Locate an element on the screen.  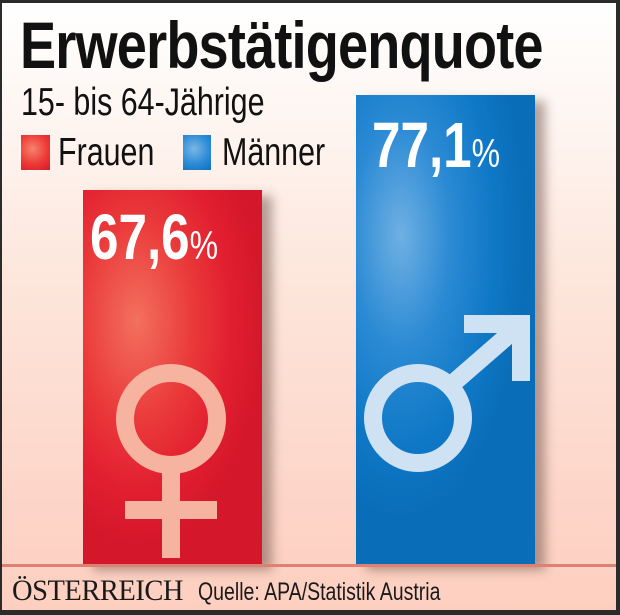
female-symbol-icon is located at coordinates (171, 461).